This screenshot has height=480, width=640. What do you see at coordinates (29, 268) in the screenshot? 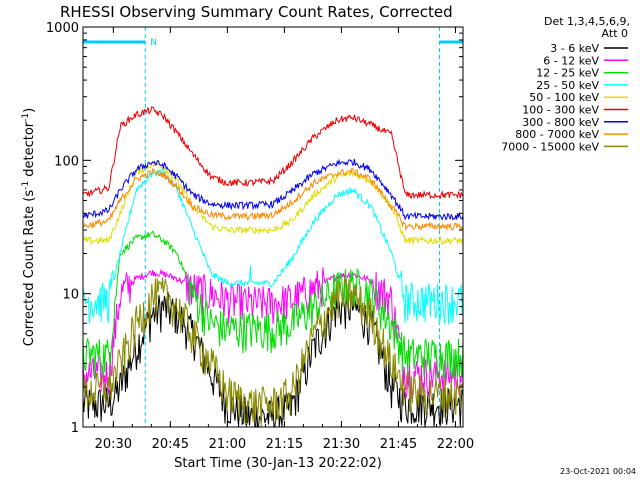
I see `y-axis-label-part1: Corrected Count Rate (s` at bounding box center [29, 268].